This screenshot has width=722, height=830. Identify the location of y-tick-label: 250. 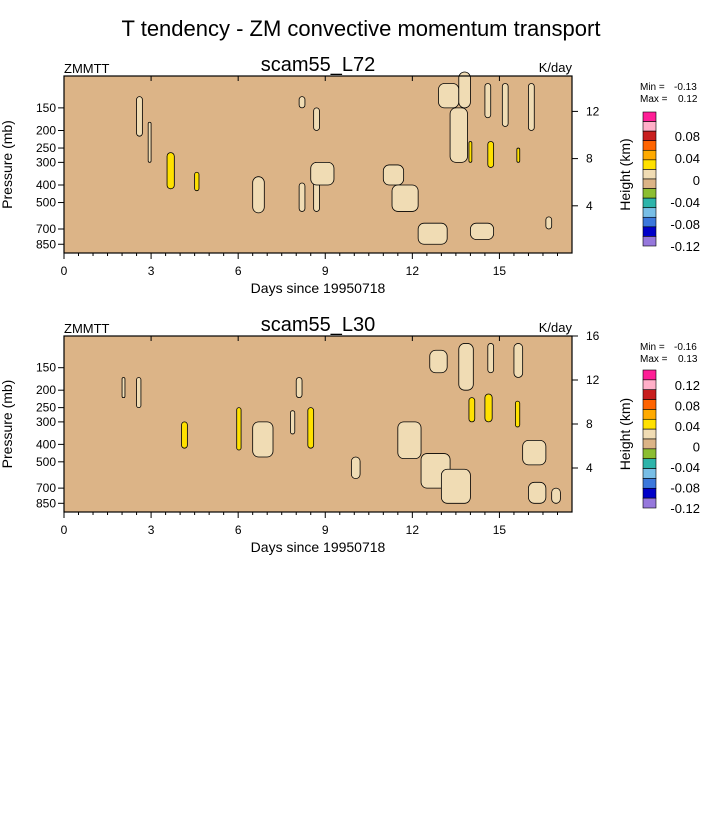
(46, 408).